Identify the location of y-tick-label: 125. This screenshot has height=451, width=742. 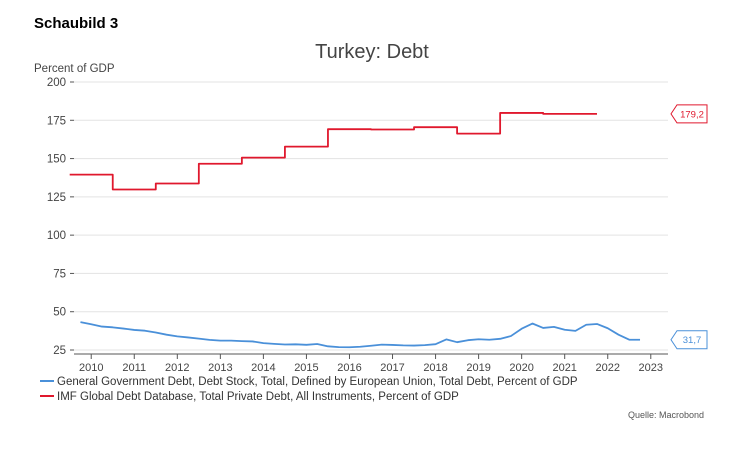
(56, 198).